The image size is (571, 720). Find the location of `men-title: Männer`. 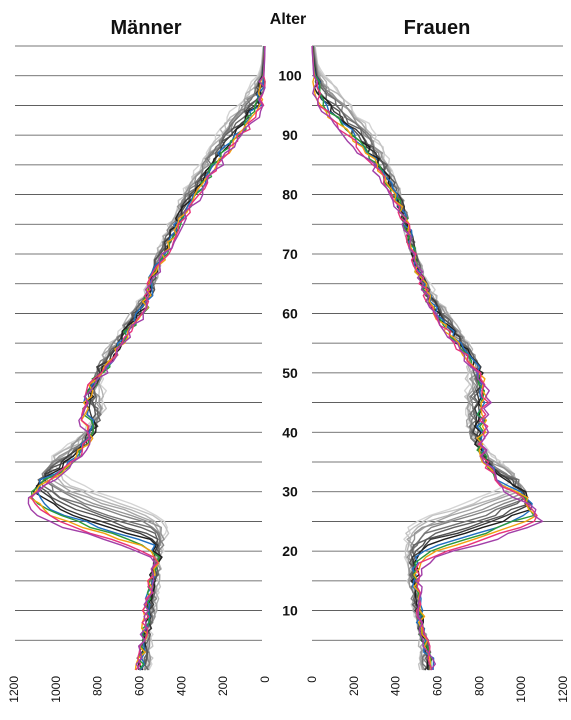

men-title: Männer is located at coordinates (145, 28).